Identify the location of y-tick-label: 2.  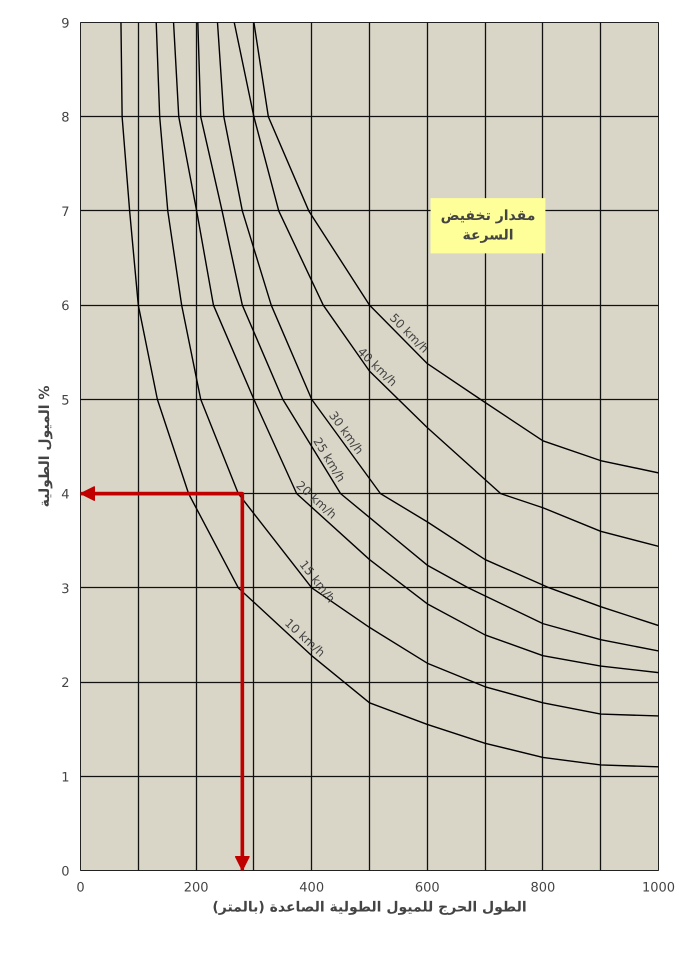
(65, 684).